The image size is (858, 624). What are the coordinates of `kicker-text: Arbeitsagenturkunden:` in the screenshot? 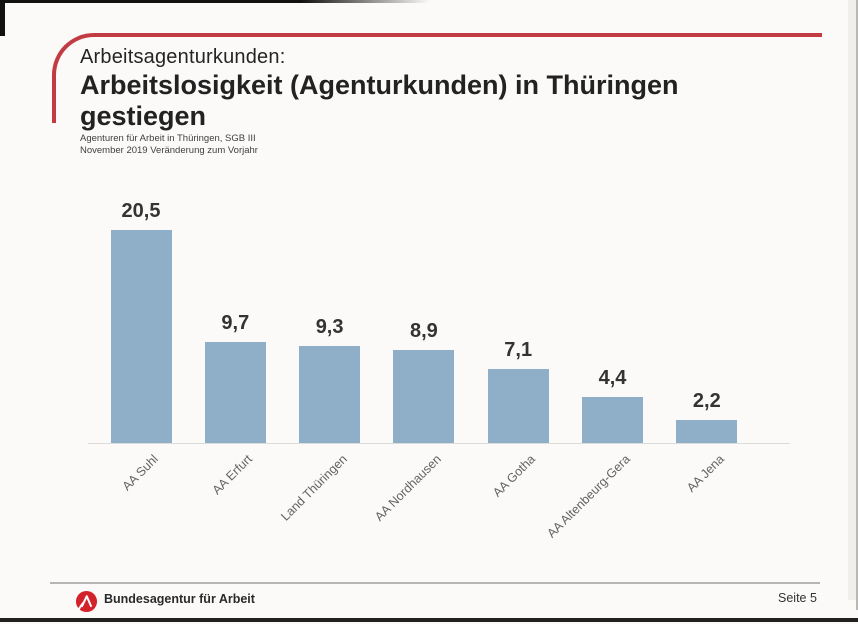 It's located at (183, 57).